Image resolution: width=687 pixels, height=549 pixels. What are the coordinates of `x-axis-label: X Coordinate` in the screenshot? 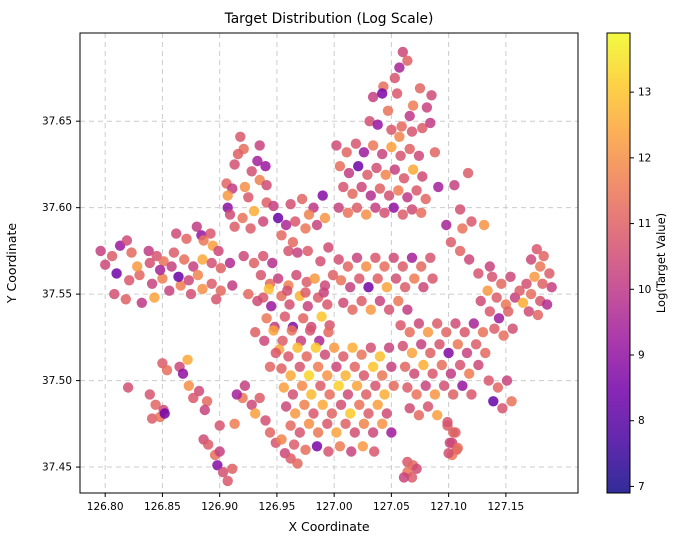 It's located at (328, 526).